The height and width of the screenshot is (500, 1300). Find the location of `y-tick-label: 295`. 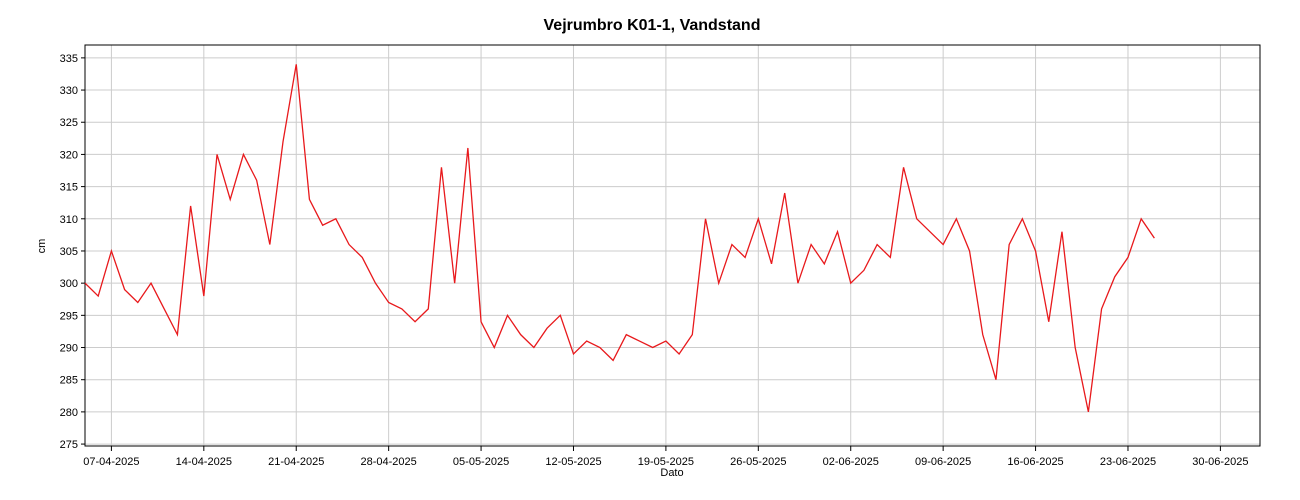

y-tick-label: 295 is located at coordinates (69, 316).